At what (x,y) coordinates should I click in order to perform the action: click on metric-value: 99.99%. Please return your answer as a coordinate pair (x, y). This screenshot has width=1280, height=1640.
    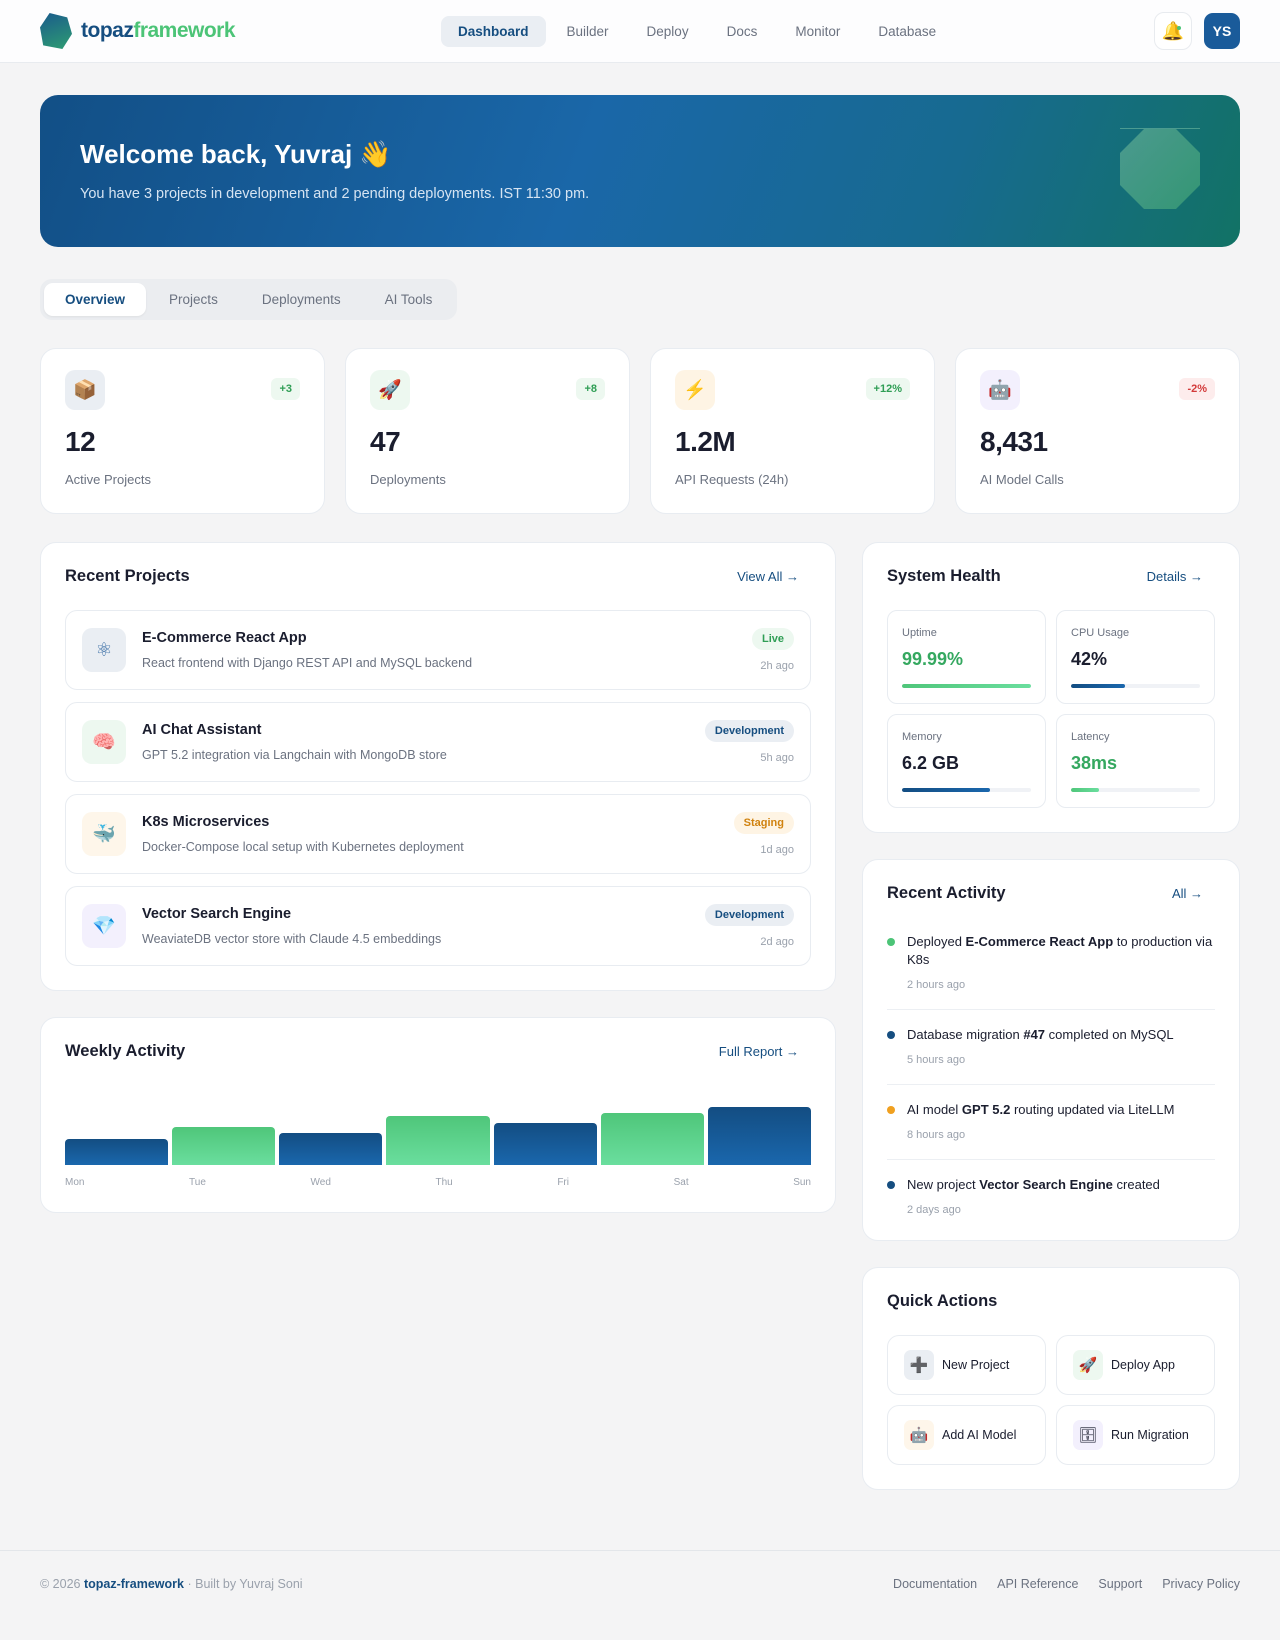
    Looking at the image, I should click on (933, 659).